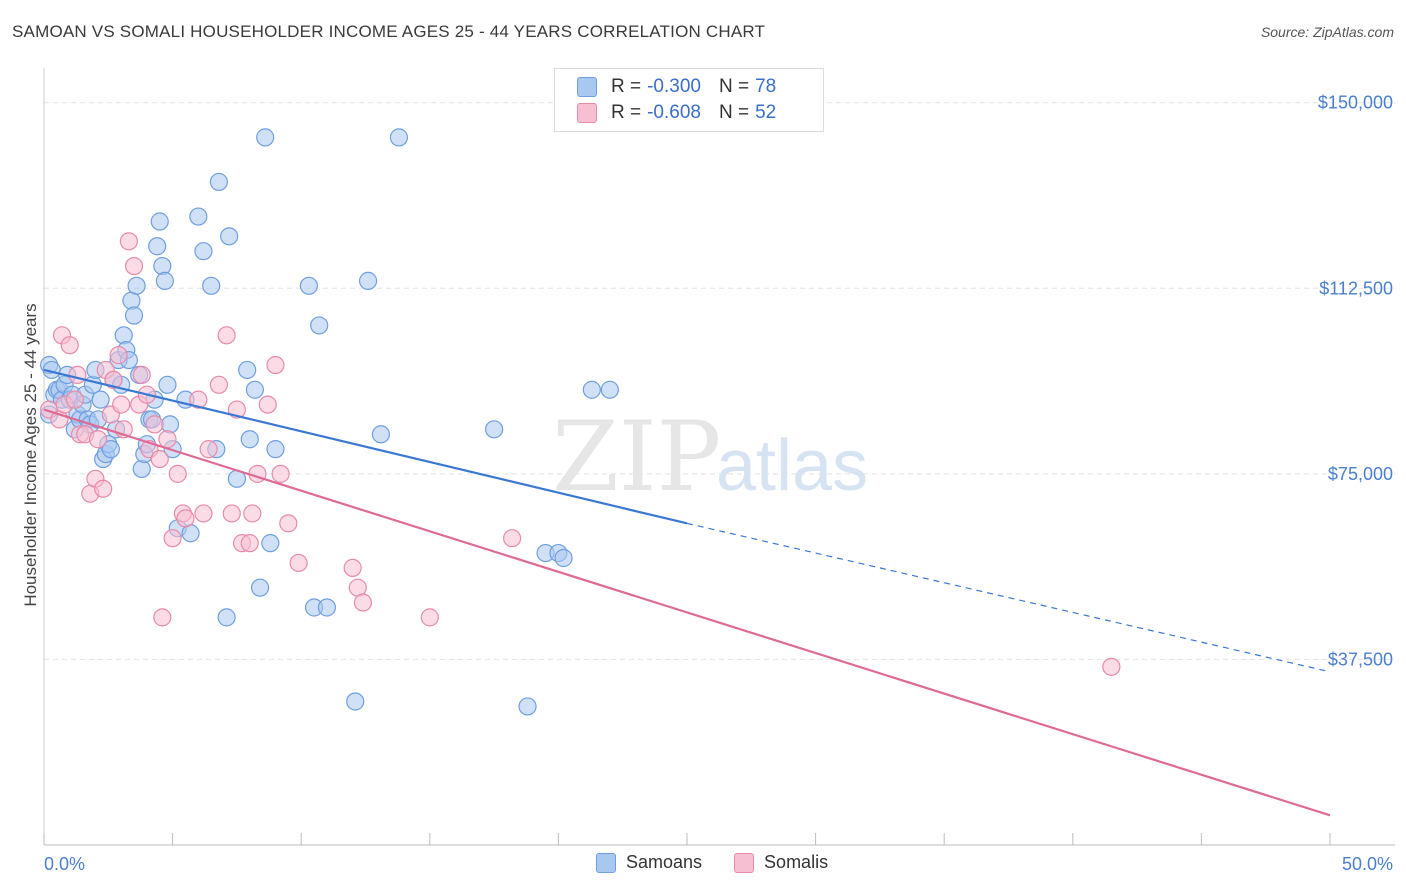 The width and height of the screenshot is (1406, 892). What do you see at coordinates (1360, 474) in the screenshot?
I see `y-tick-label: $75,000` at bounding box center [1360, 474].